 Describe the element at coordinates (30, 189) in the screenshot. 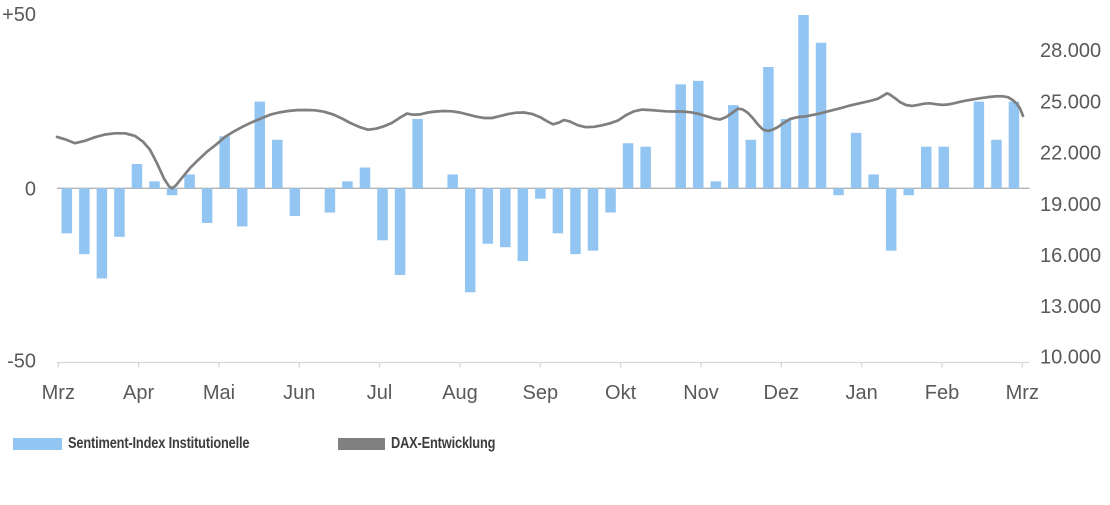

I see `left-axis-label: 0` at that location.